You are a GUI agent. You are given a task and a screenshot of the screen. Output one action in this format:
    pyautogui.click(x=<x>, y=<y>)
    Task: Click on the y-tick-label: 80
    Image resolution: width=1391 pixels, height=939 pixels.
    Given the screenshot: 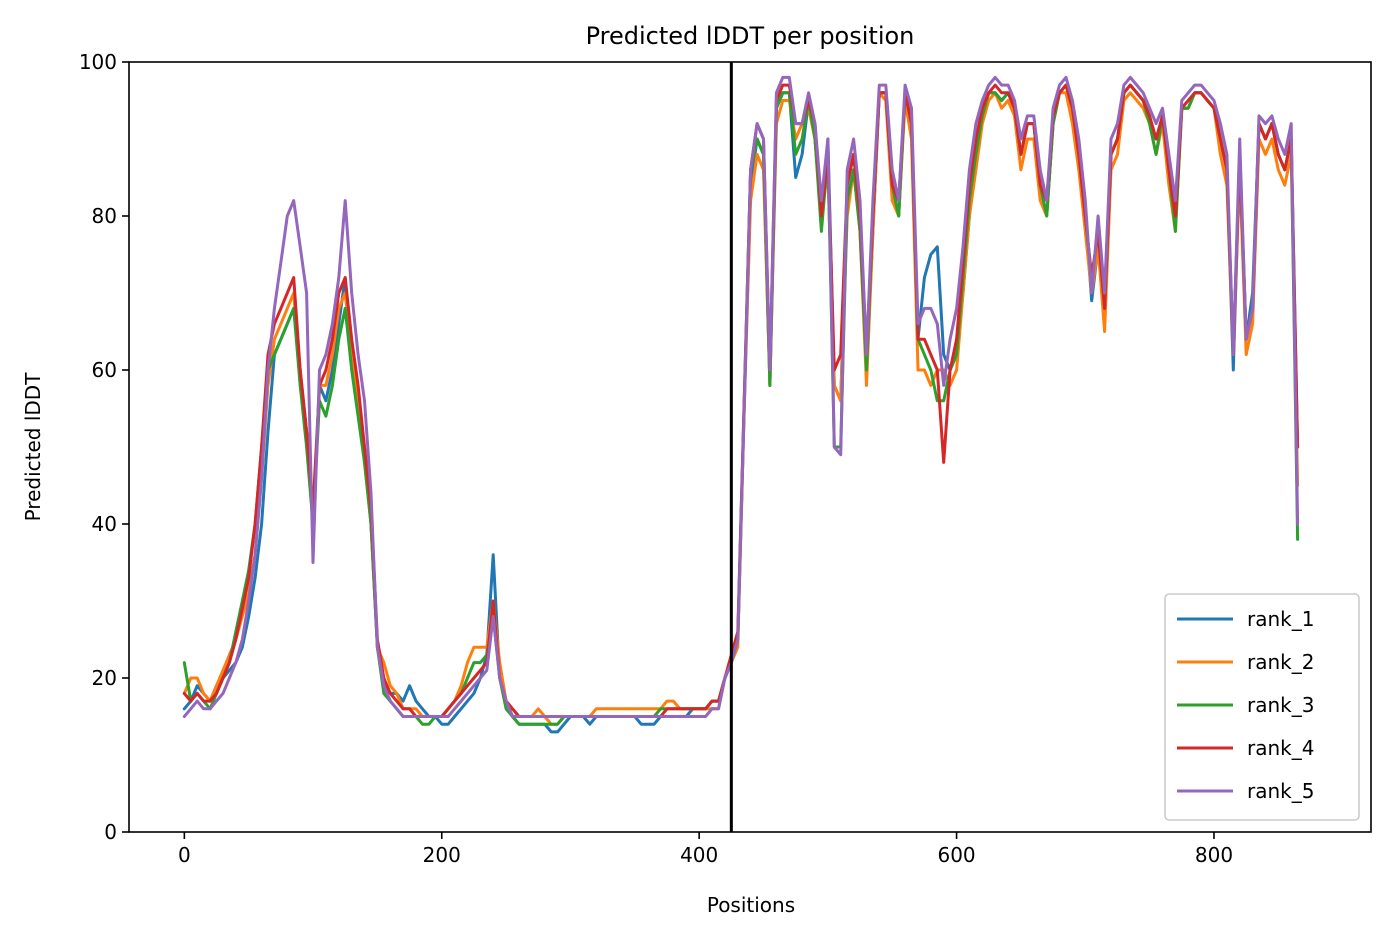 What is the action you would take?
    pyautogui.click(x=104, y=216)
    